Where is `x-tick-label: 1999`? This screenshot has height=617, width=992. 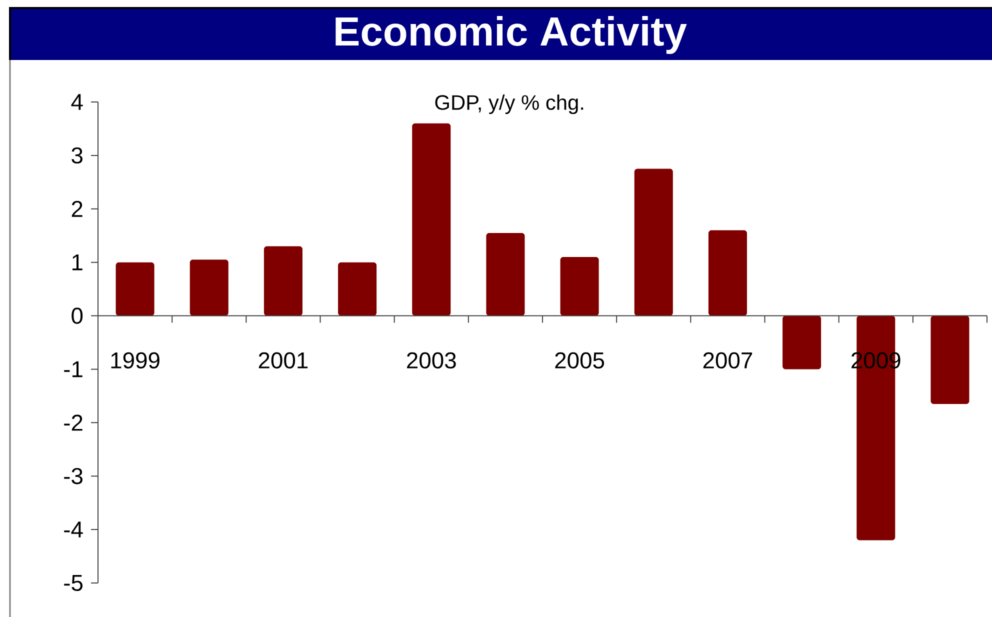
x-tick-label: 1999 is located at coordinates (135, 360).